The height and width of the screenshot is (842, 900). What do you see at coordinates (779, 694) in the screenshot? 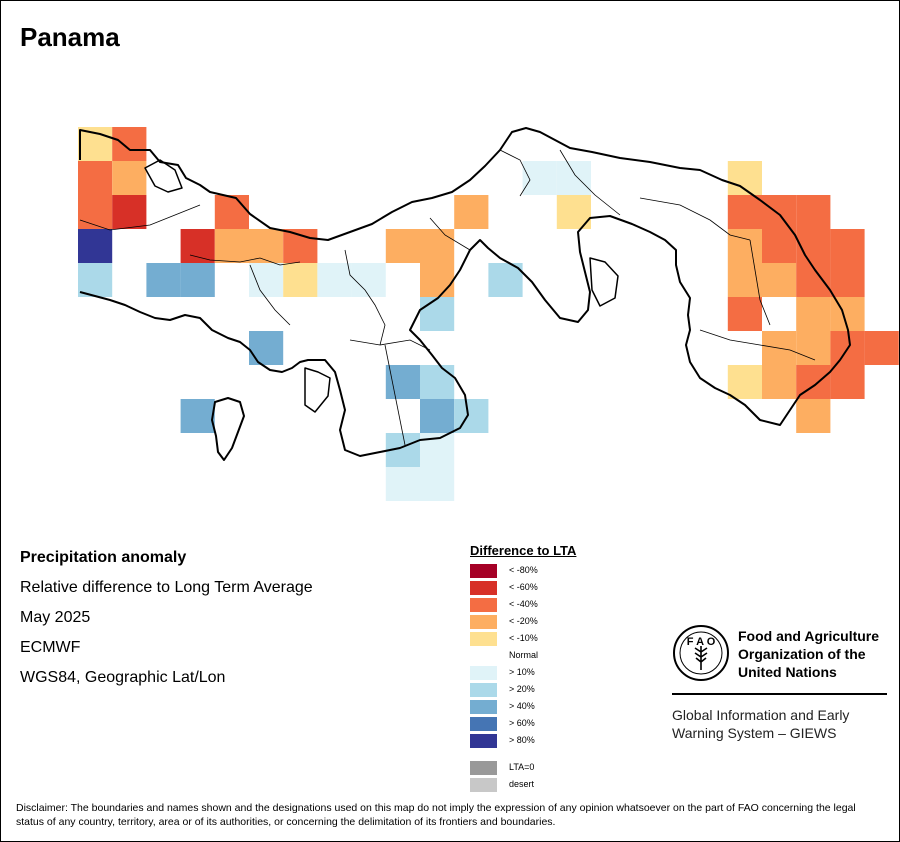
I see `fao-divider` at bounding box center [779, 694].